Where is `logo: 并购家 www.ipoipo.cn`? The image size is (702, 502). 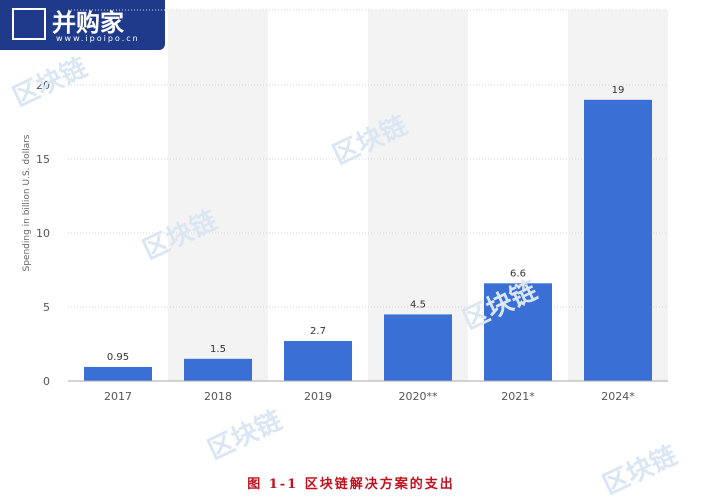 logo: 并购家 www.ipoipo.cn is located at coordinates (82, 25).